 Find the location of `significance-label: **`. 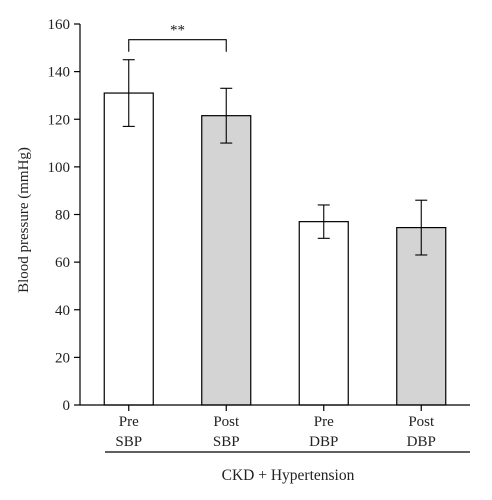

significance-label: ** is located at coordinates (177, 31).